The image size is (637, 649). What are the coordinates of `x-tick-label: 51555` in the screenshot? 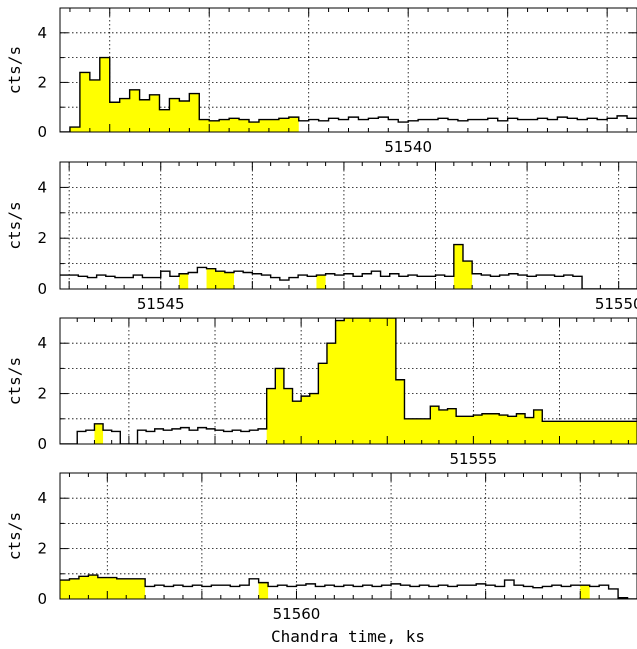 It's located at (474, 459).